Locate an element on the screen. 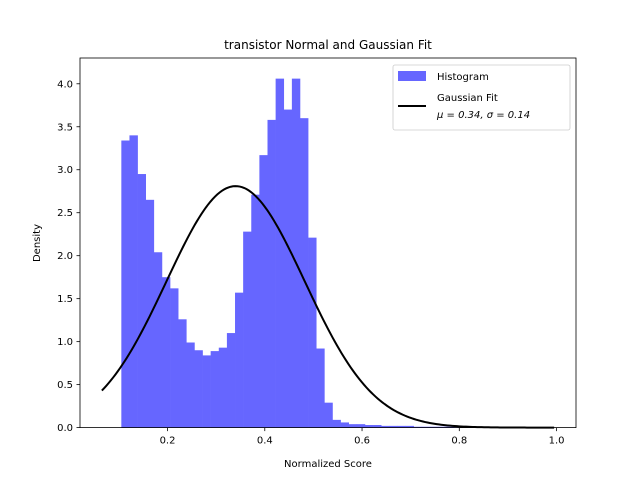  chart-title: transistor Normal and Gaussian Fit is located at coordinates (328, 45).